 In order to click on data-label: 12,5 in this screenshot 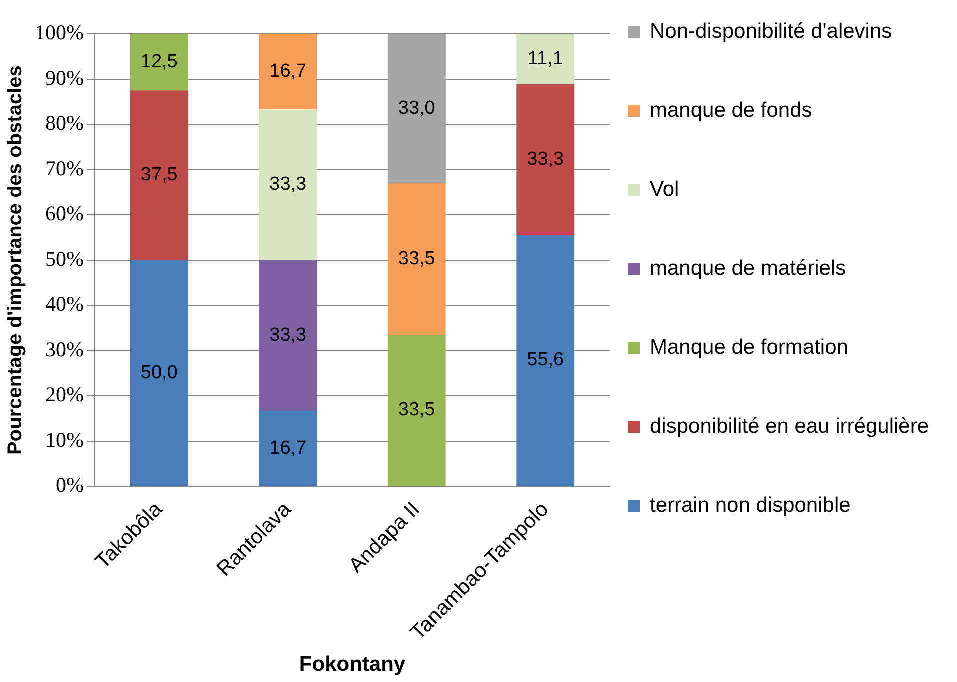, I will do `click(159, 62)`.